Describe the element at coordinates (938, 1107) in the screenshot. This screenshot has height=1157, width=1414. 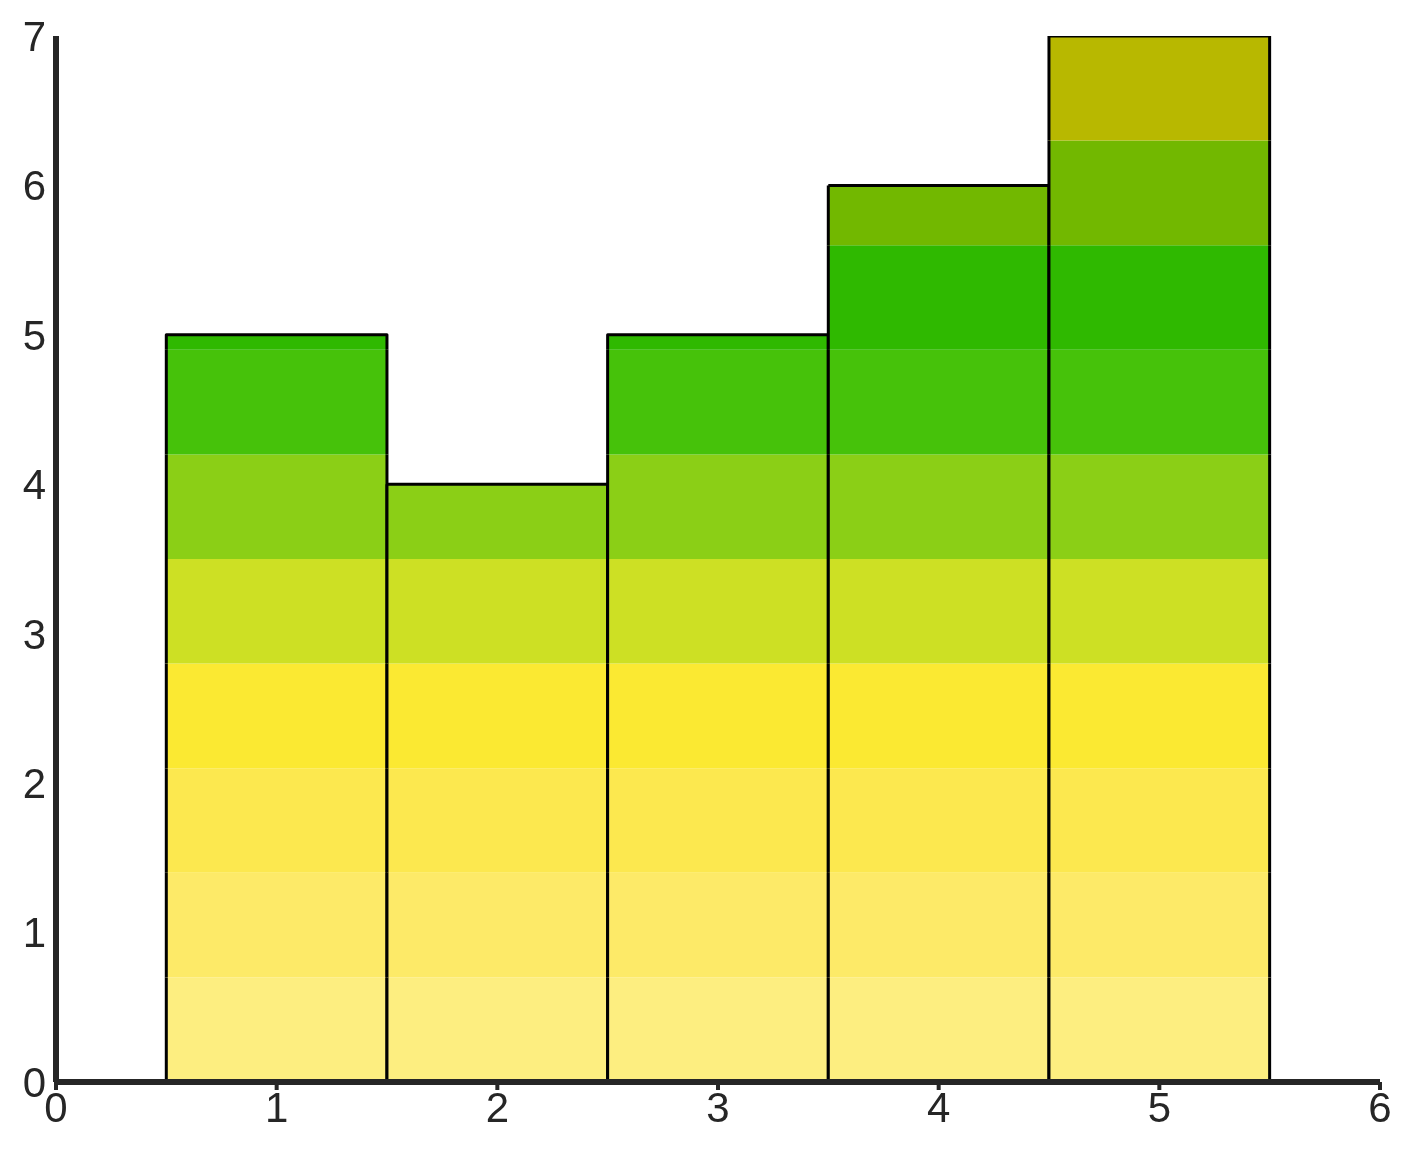
I see `x-tick-label: 4` at that location.